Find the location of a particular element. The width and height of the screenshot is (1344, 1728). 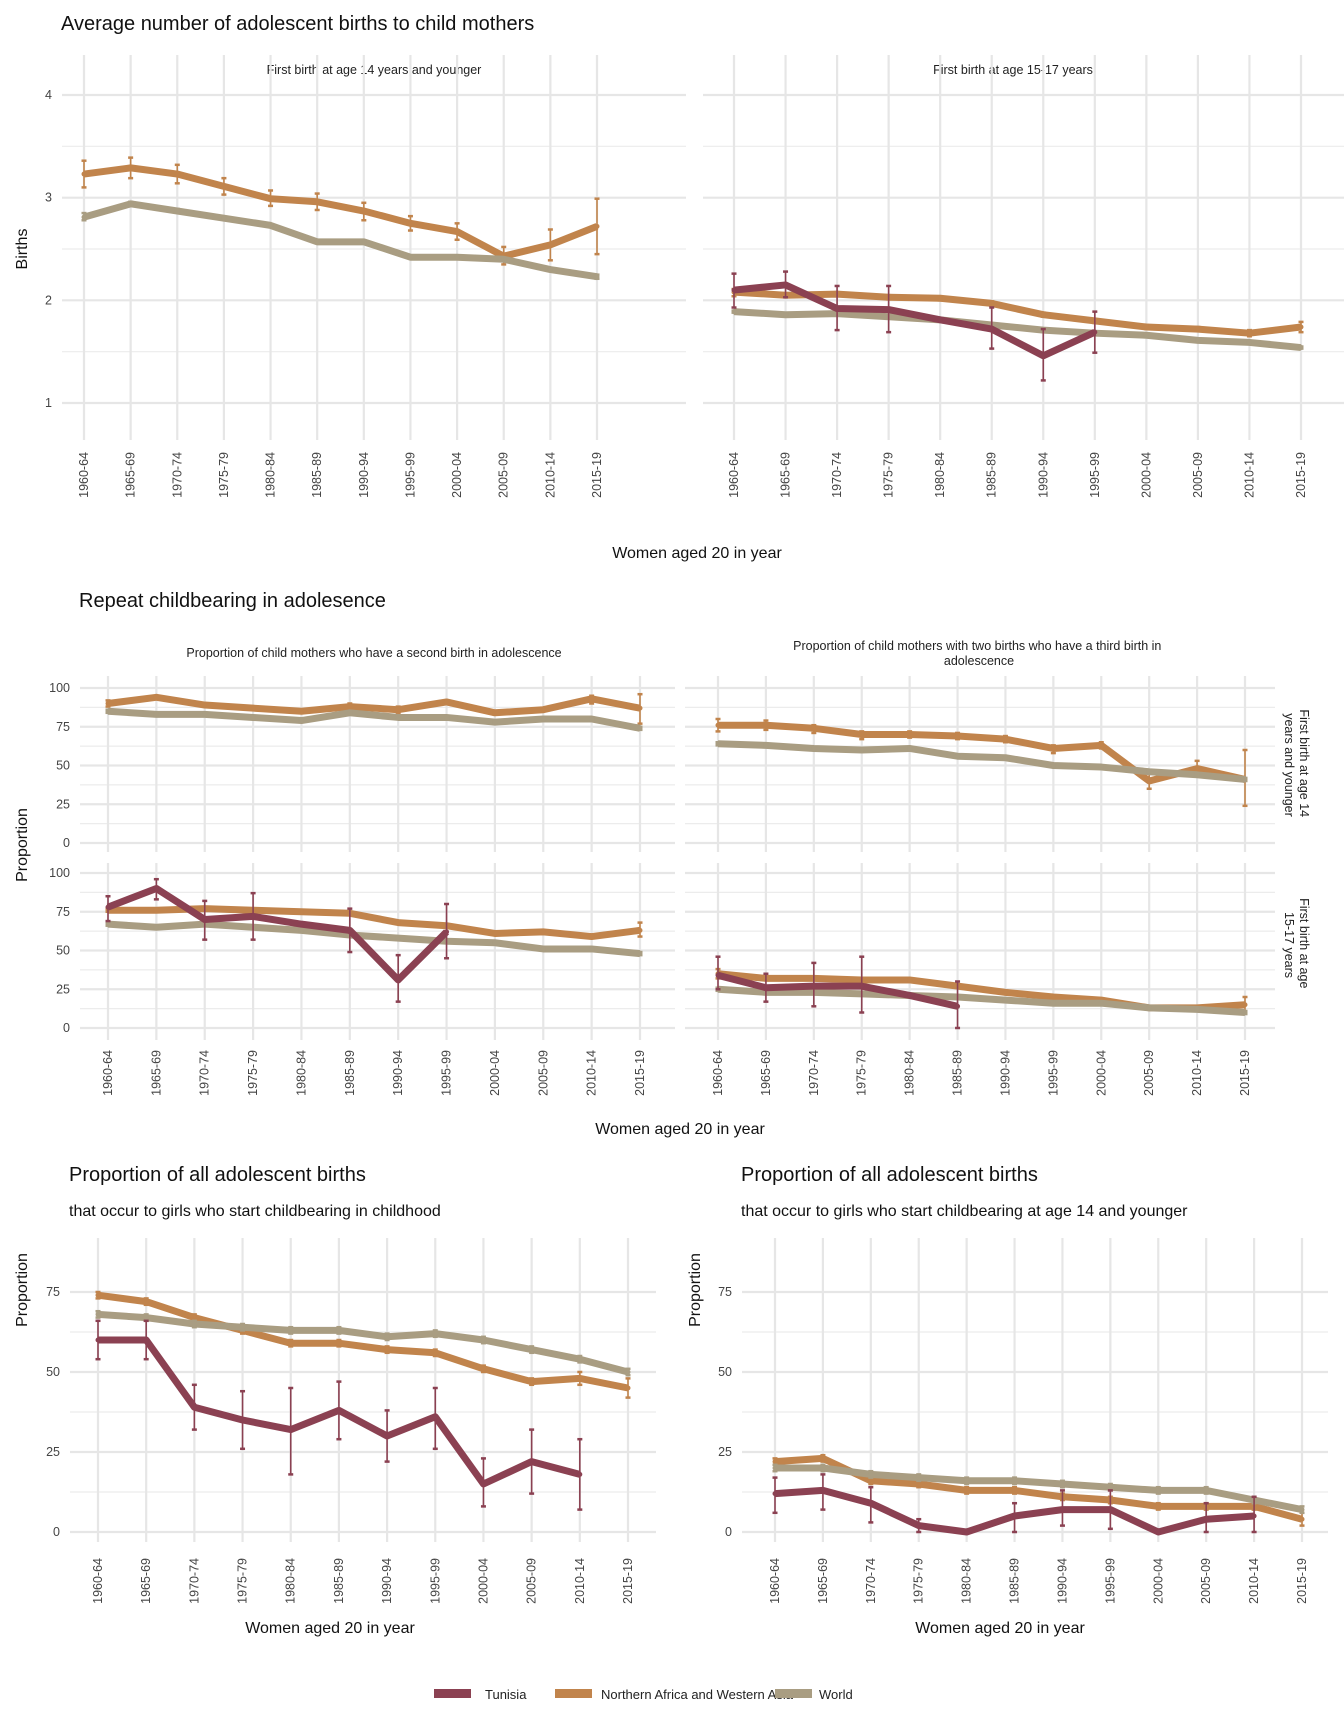

row-strip-15-17-line2: 15-17 years is located at coordinates (1289, 945).